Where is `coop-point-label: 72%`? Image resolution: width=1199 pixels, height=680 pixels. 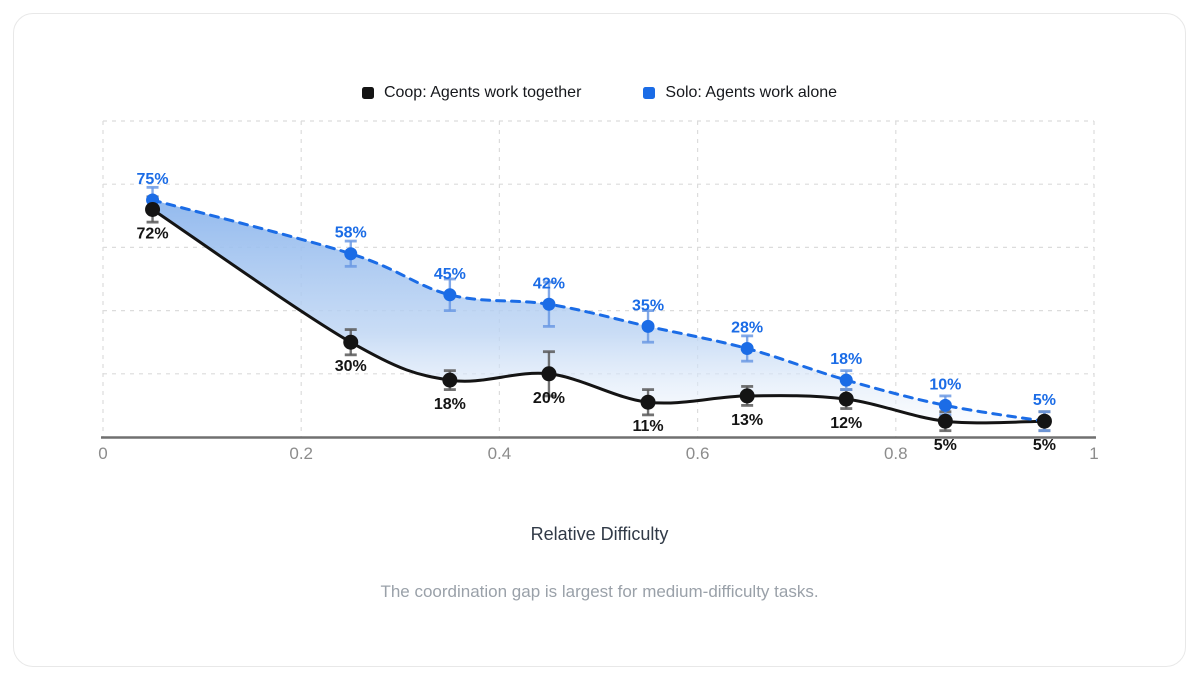
coop-point-label: 72% is located at coordinates (153, 233).